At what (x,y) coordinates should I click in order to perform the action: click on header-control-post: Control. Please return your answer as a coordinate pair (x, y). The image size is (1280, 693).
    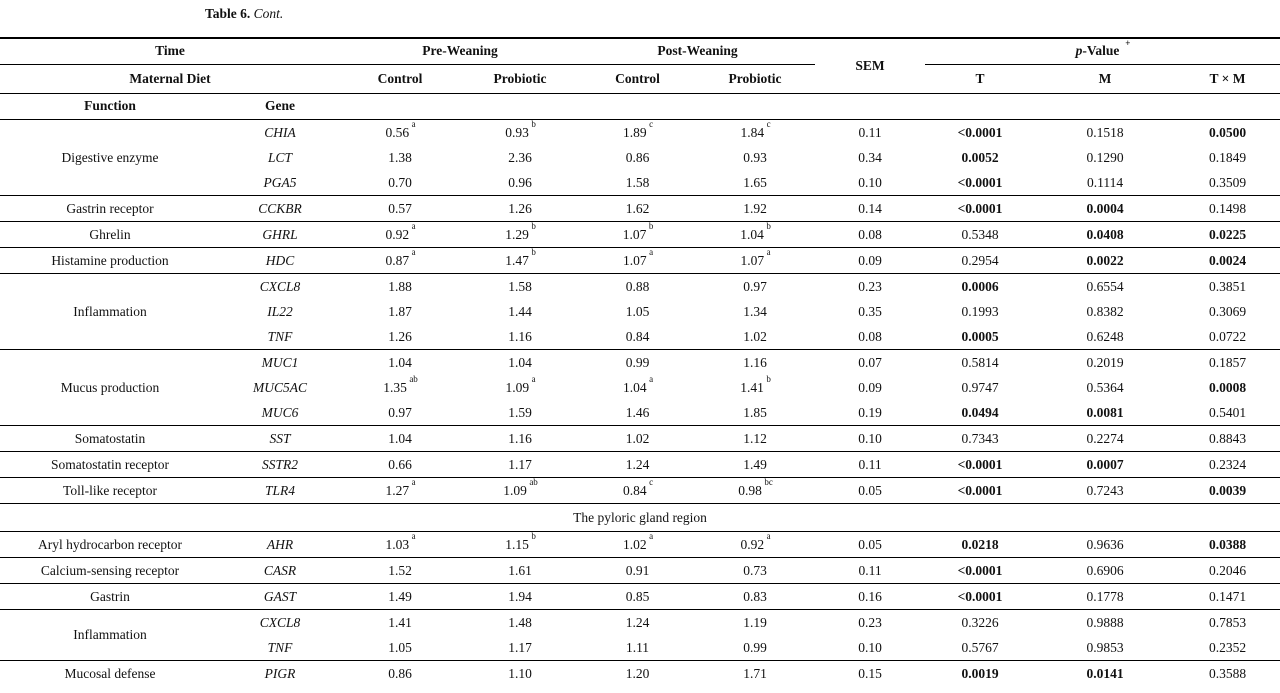
    Looking at the image, I should click on (637, 79).